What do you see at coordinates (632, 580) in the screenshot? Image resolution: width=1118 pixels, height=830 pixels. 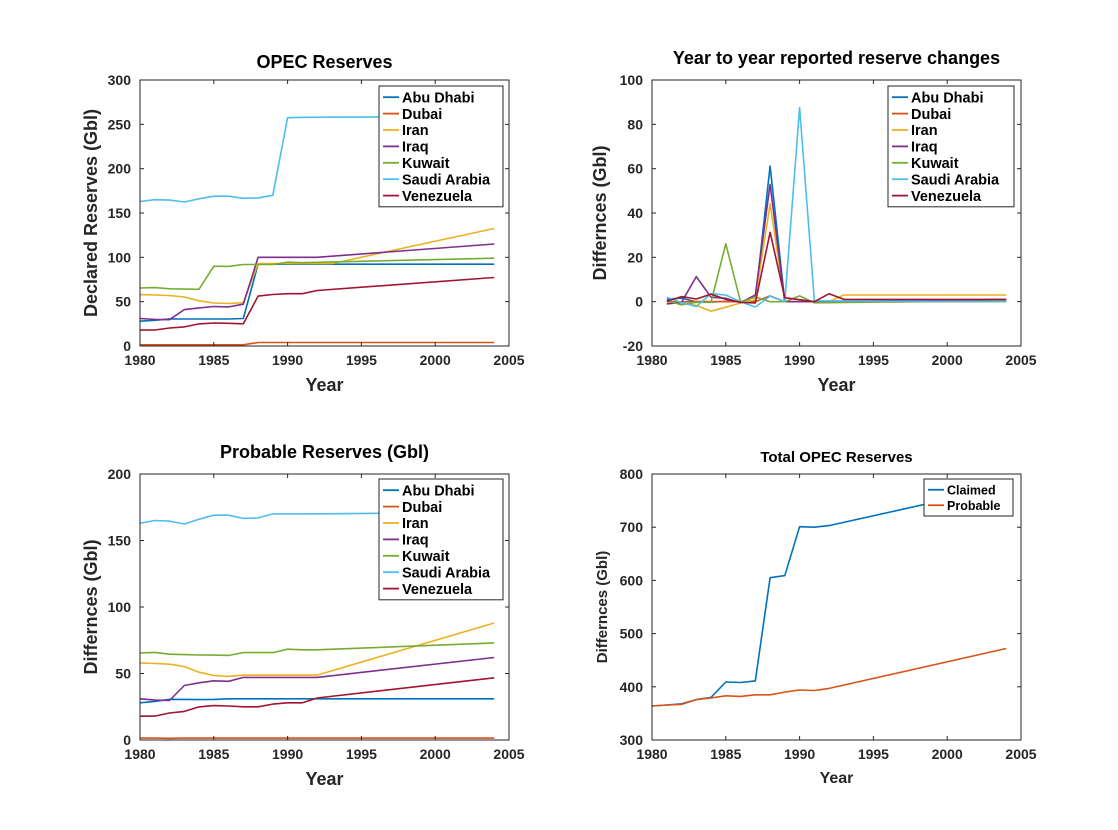 I see `y-tick-label: 600` at bounding box center [632, 580].